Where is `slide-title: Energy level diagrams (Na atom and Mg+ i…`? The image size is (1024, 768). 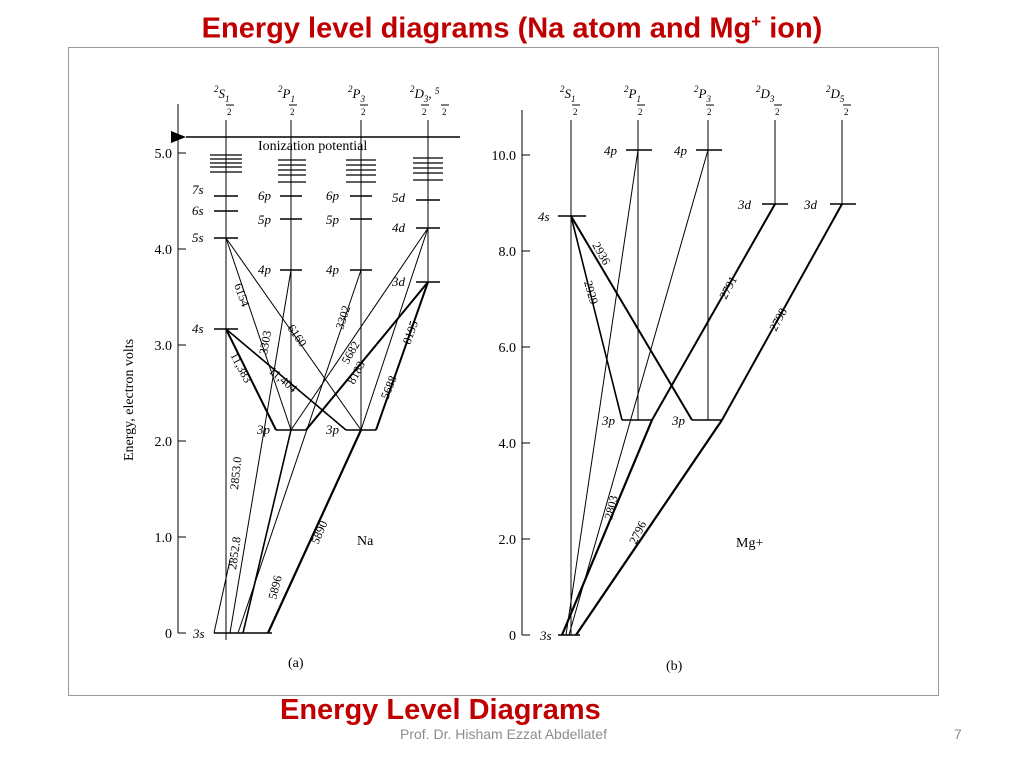
slide-title: Energy level diagrams (Na atom and Mg+ i… is located at coordinates (512, 28).